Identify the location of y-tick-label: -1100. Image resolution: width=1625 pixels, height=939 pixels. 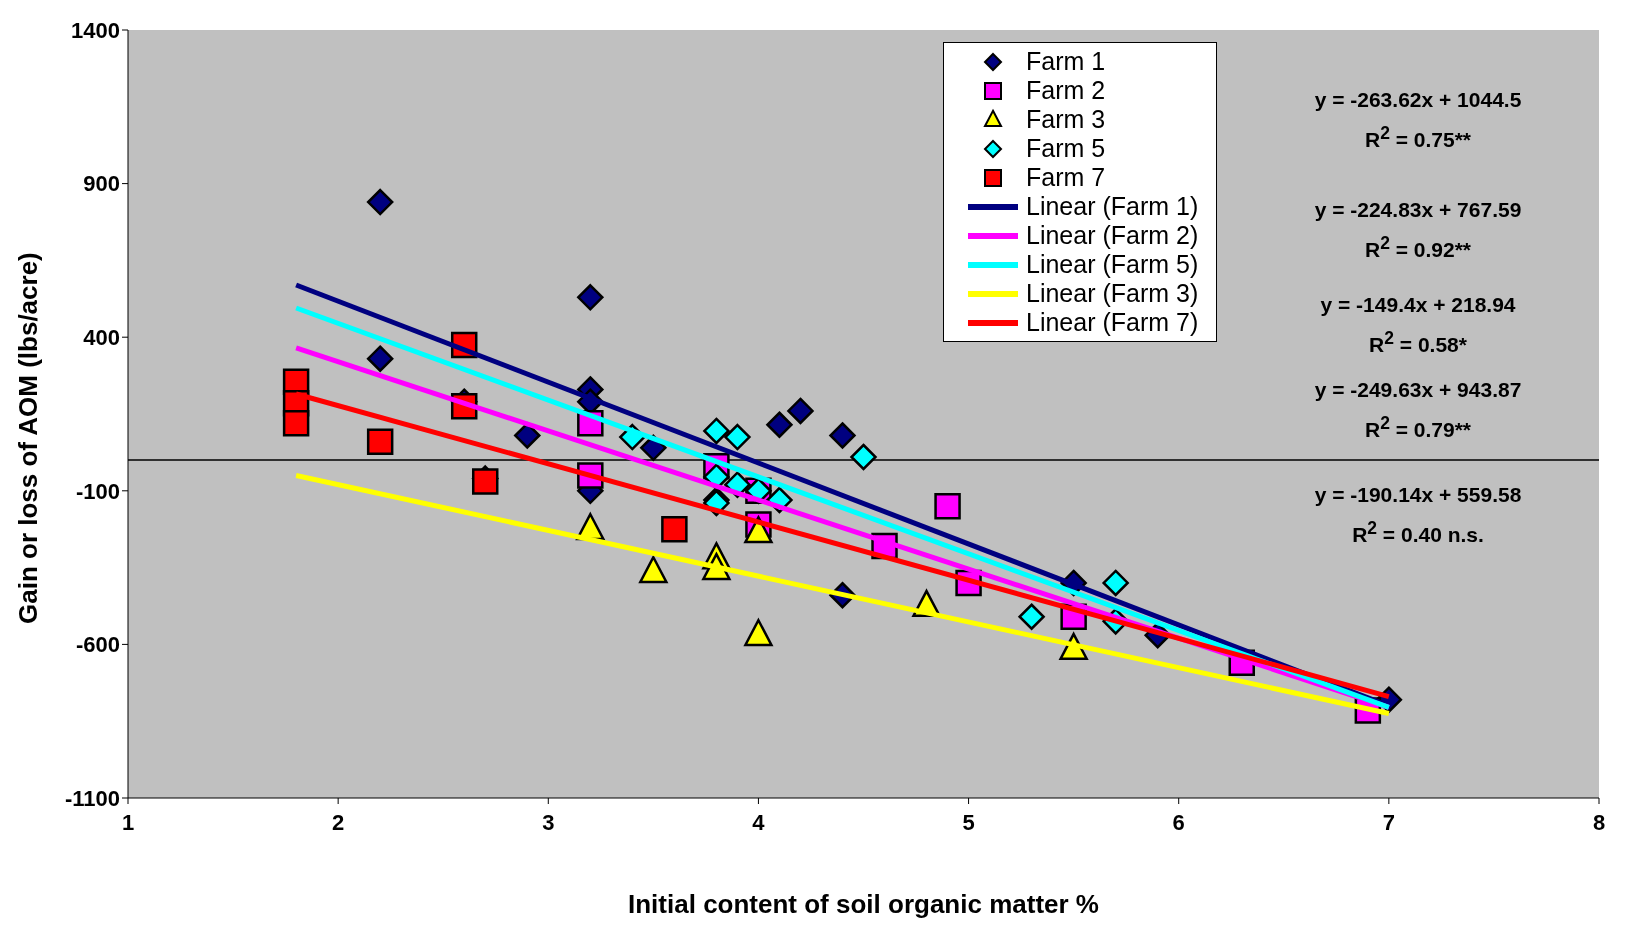
(92, 798).